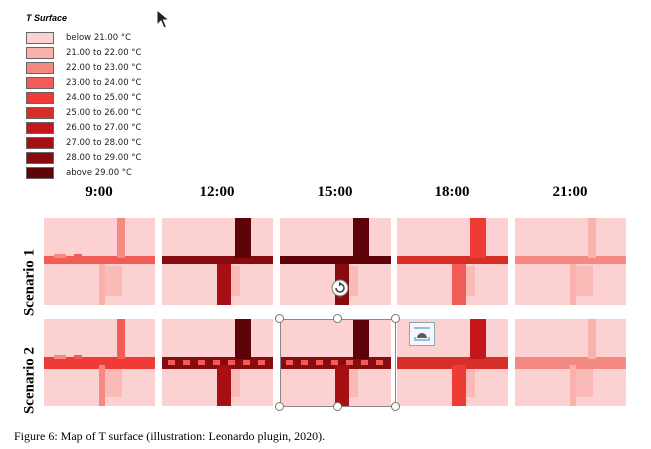 The height and width of the screenshot is (449, 651). What do you see at coordinates (104, 83) in the screenshot?
I see `legend-label: 23.00 to 24.00 °C` at bounding box center [104, 83].